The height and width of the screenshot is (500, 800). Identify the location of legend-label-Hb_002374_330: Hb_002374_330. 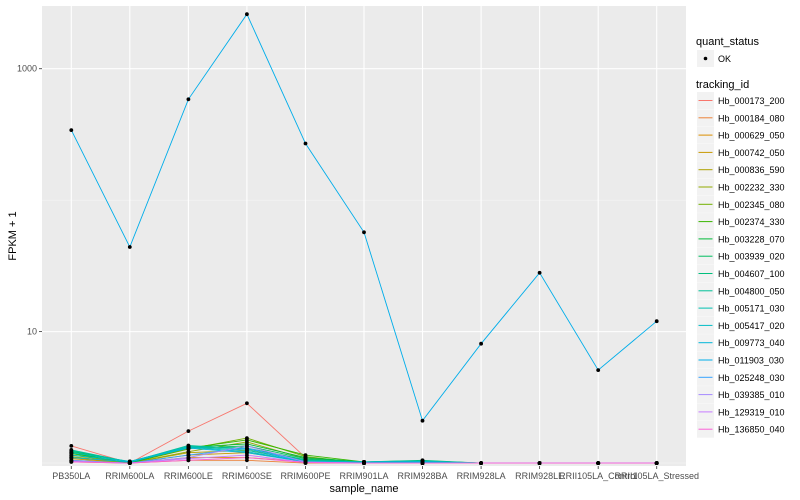
(751, 222).